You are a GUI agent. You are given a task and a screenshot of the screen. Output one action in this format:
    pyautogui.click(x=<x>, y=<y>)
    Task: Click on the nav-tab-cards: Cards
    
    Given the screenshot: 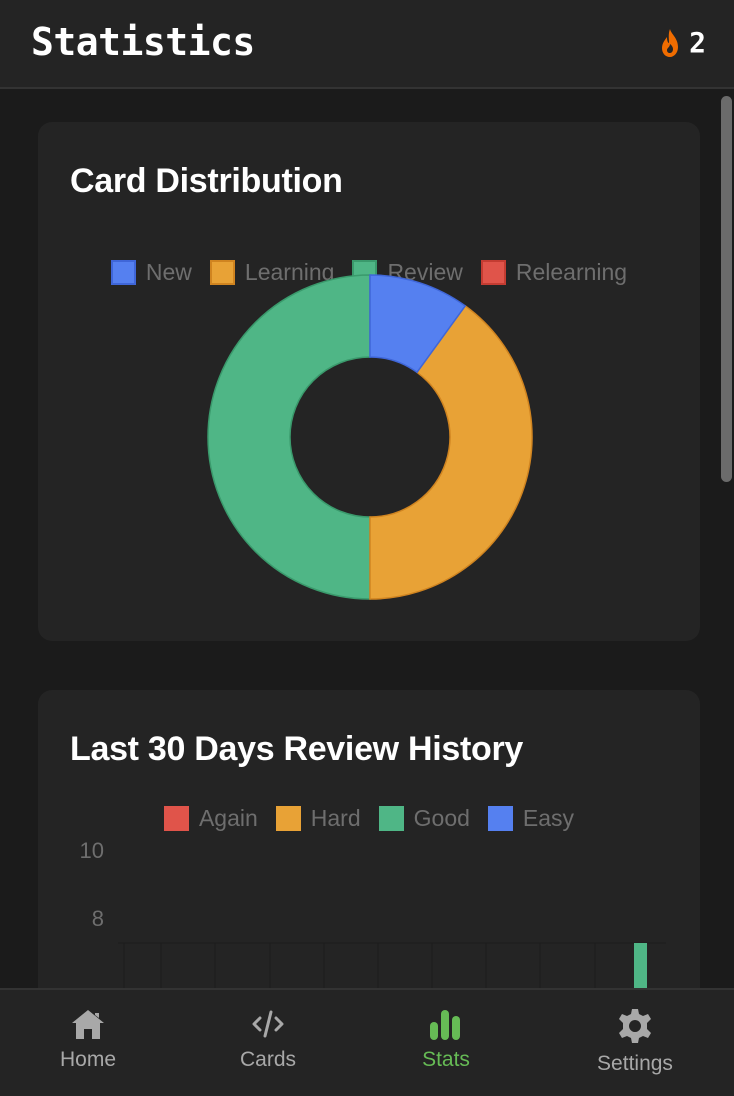 What is the action you would take?
    pyautogui.click(x=268, y=1040)
    